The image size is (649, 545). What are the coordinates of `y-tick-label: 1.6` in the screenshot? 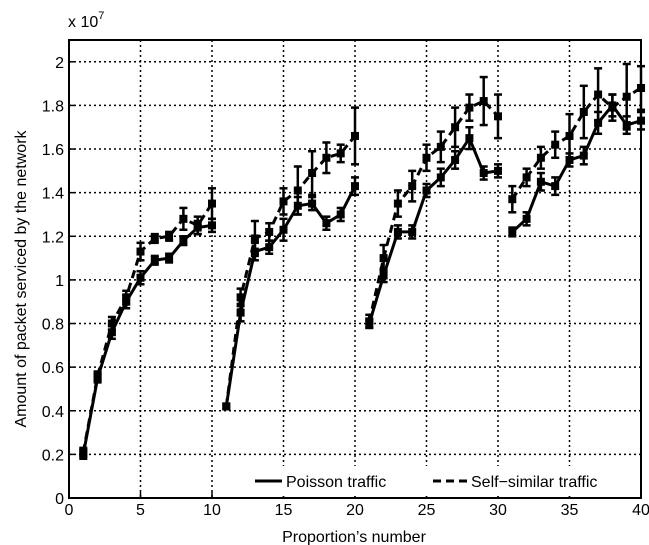 It's located at (53, 150).